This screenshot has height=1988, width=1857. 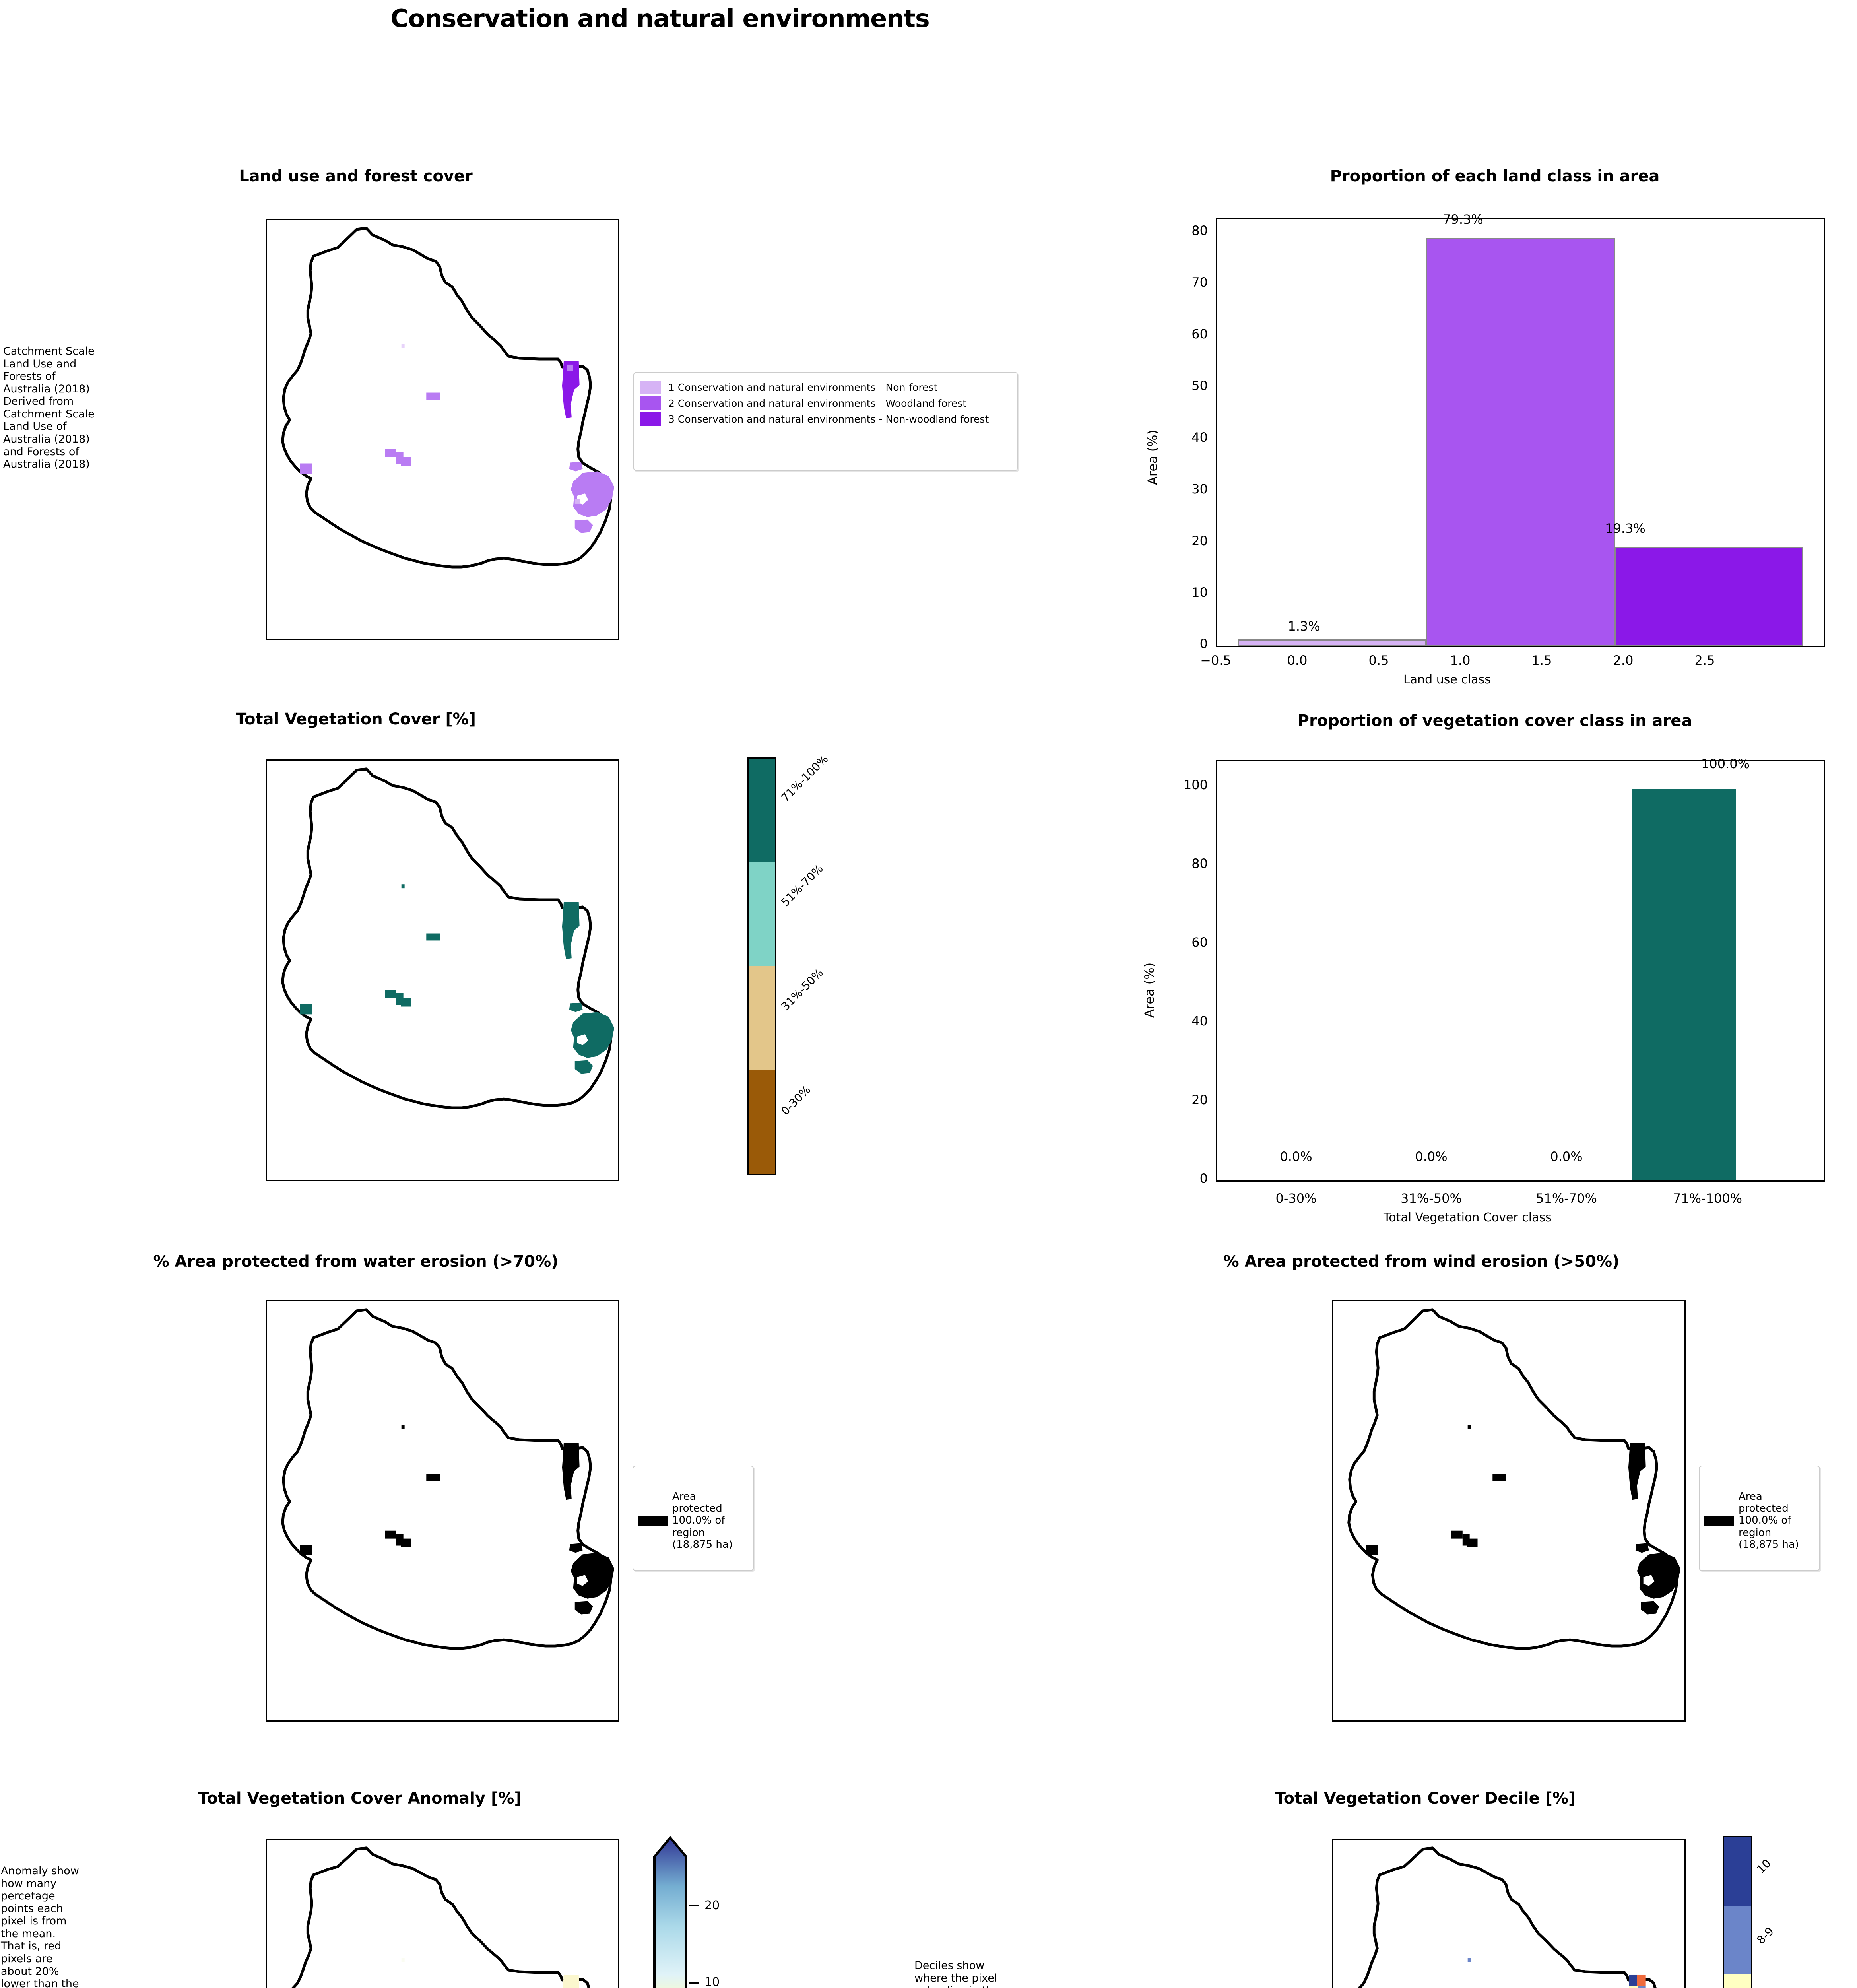 What do you see at coordinates (1460, 660) in the screenshot?
I see `xtick-1.0: 1.0` at bounding box center [1460, 660].